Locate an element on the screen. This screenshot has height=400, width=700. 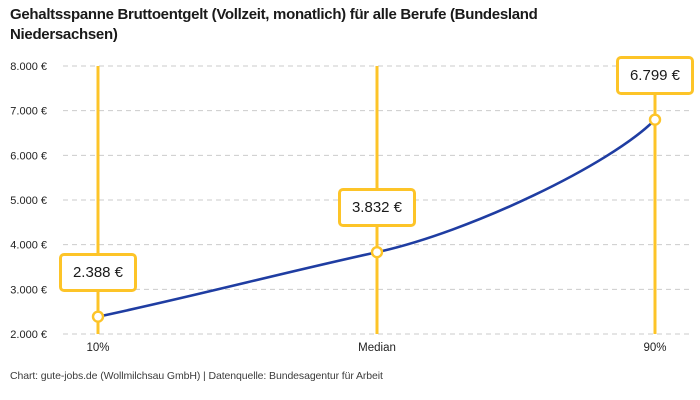
y-axis-tick-label: 8.000 € is located at coordinates (28, 67).